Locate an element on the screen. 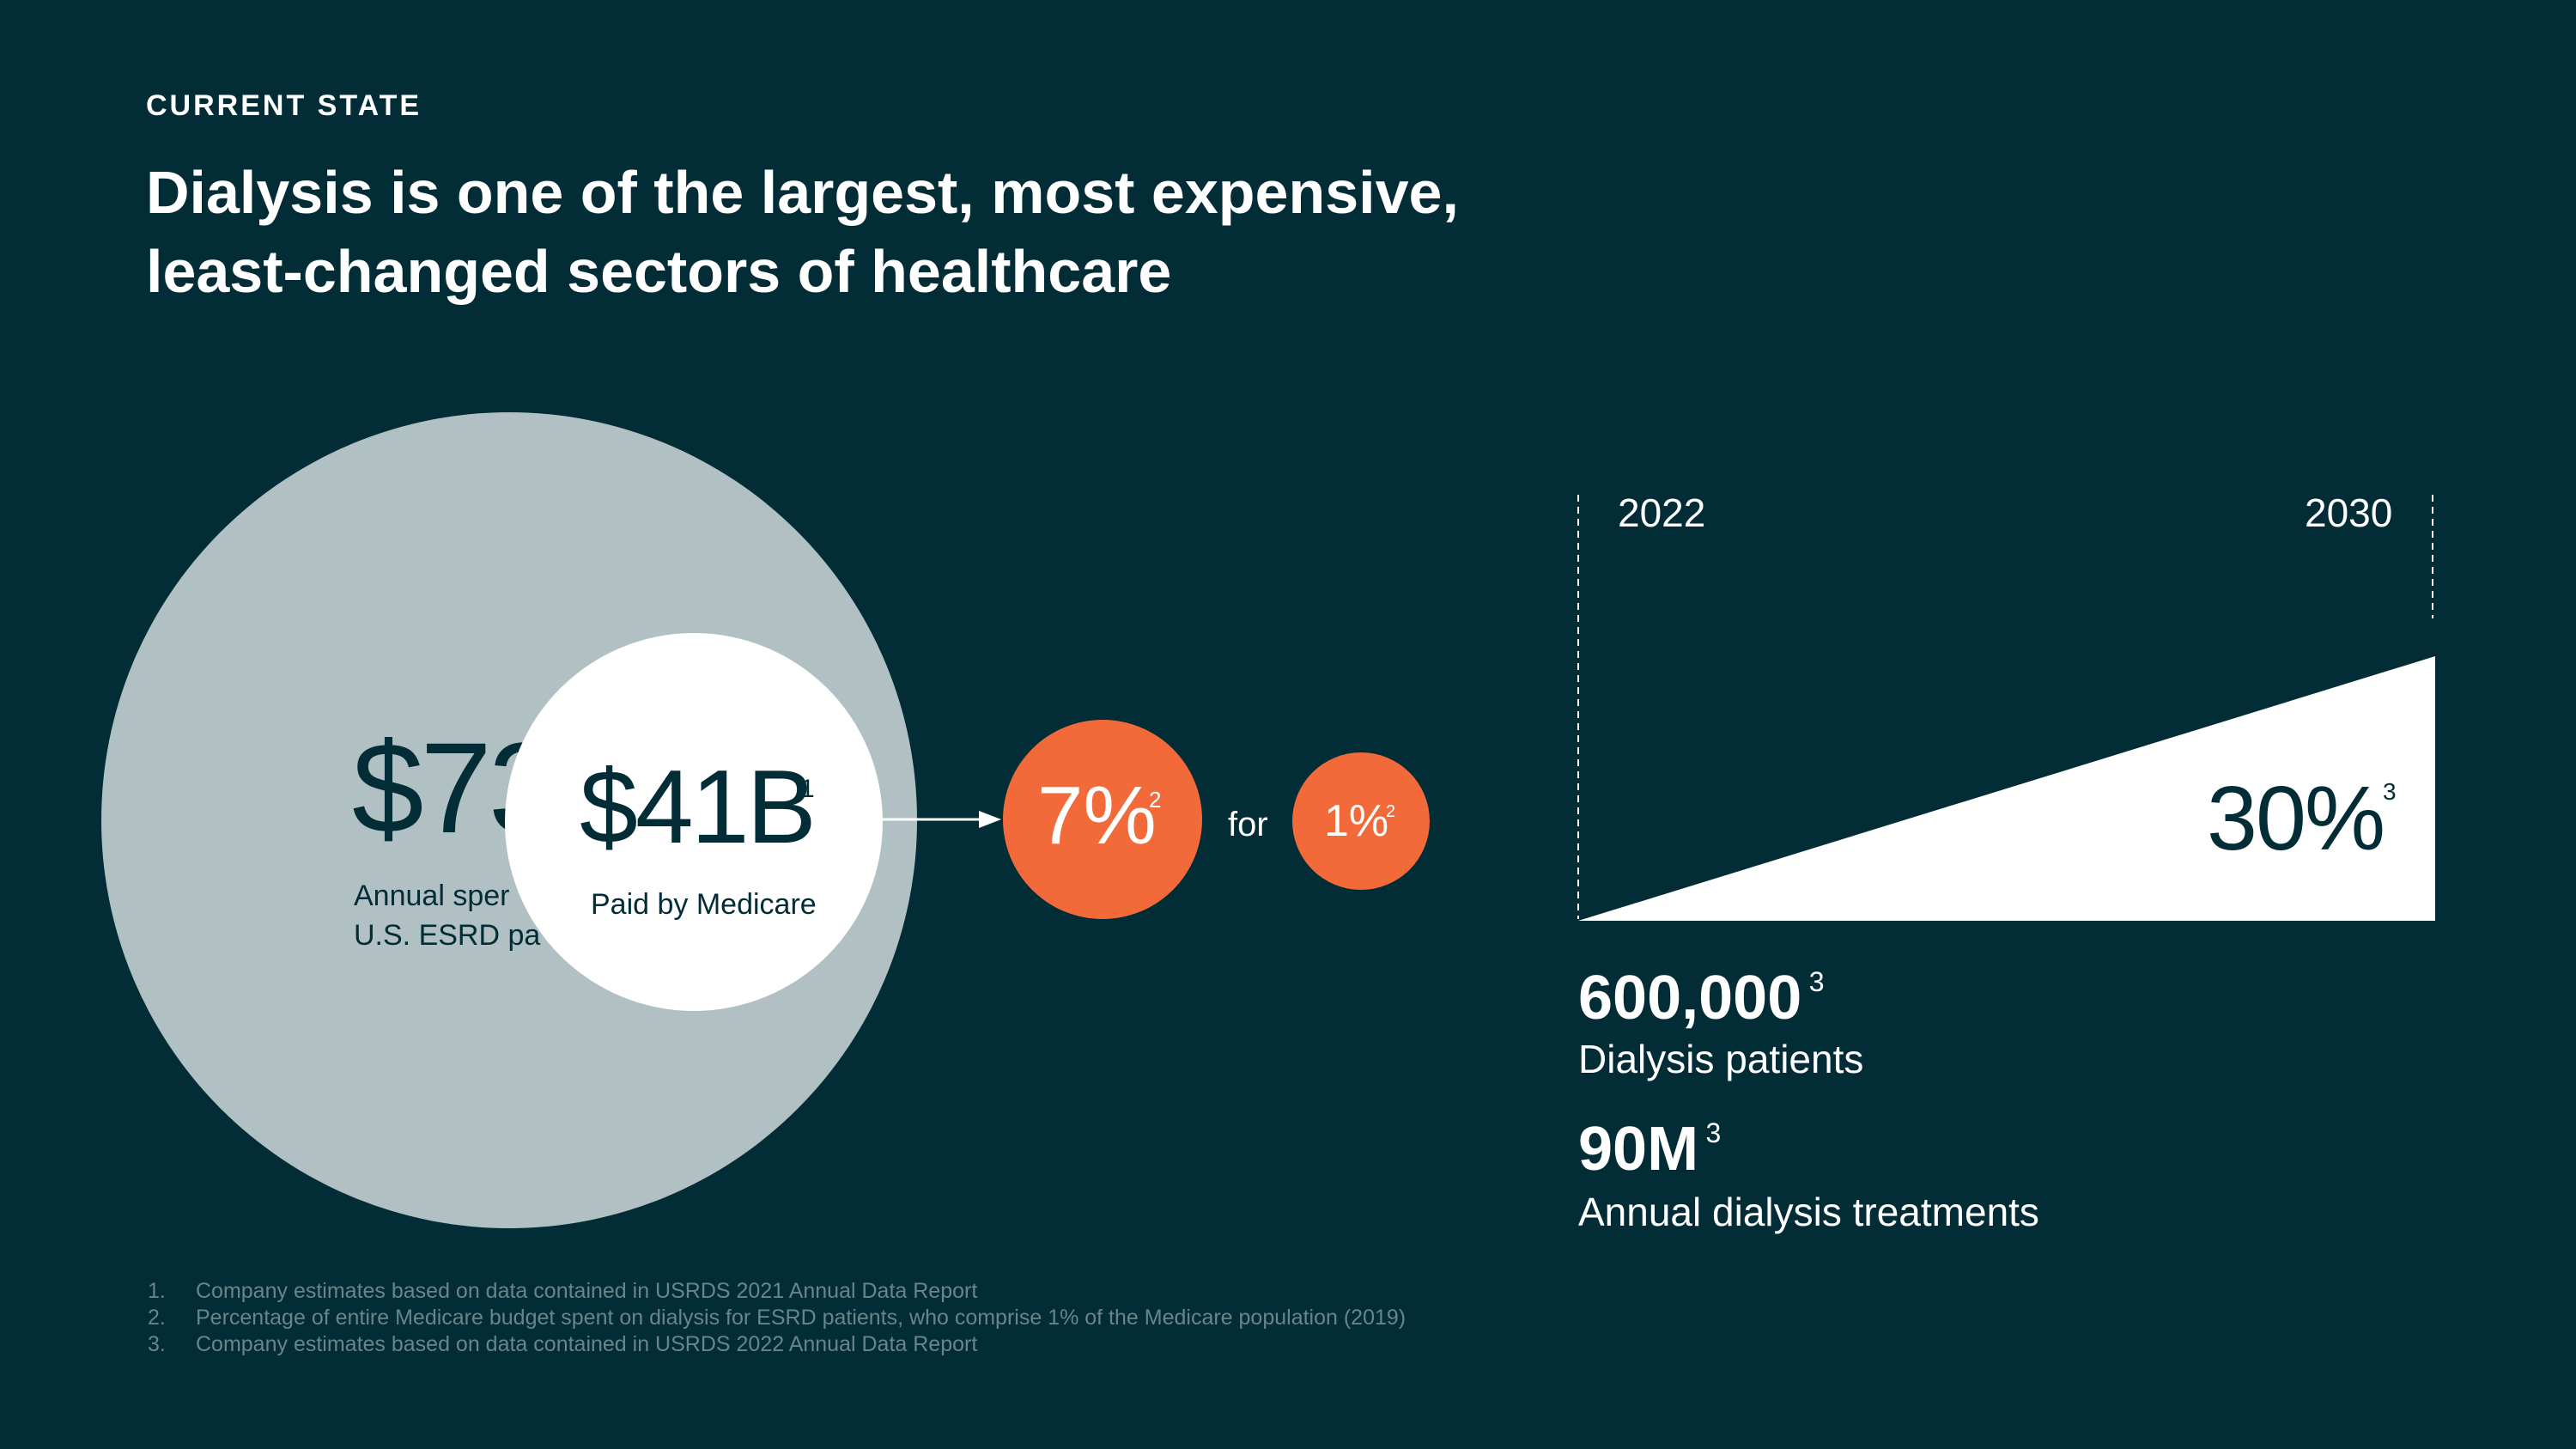 This screenshot has height=1449, width=2576. footnote-number: 1. is located at coordinates (157, 1291).